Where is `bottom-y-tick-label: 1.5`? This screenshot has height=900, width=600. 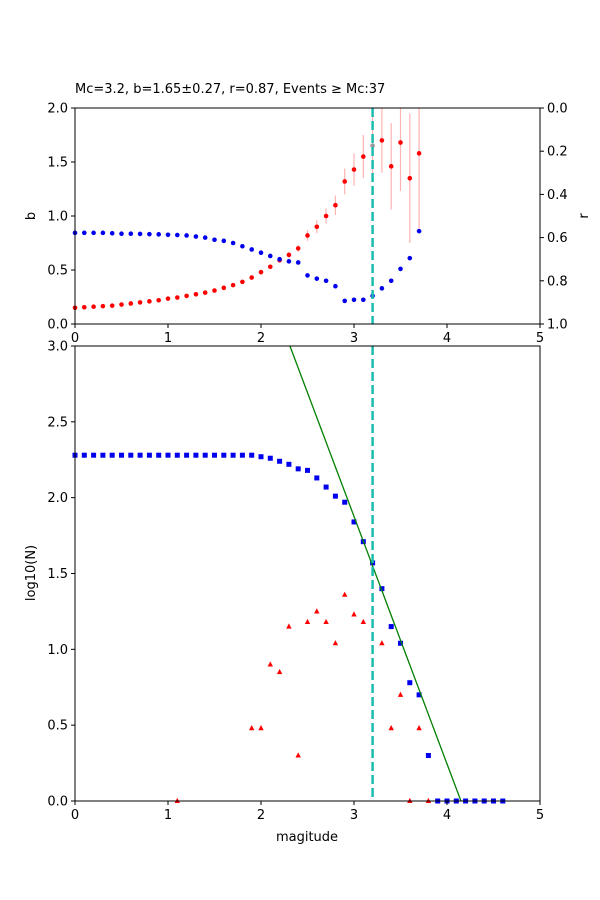 bottom-y-tick-label: 1.5 is located at coordinates (57, 574).